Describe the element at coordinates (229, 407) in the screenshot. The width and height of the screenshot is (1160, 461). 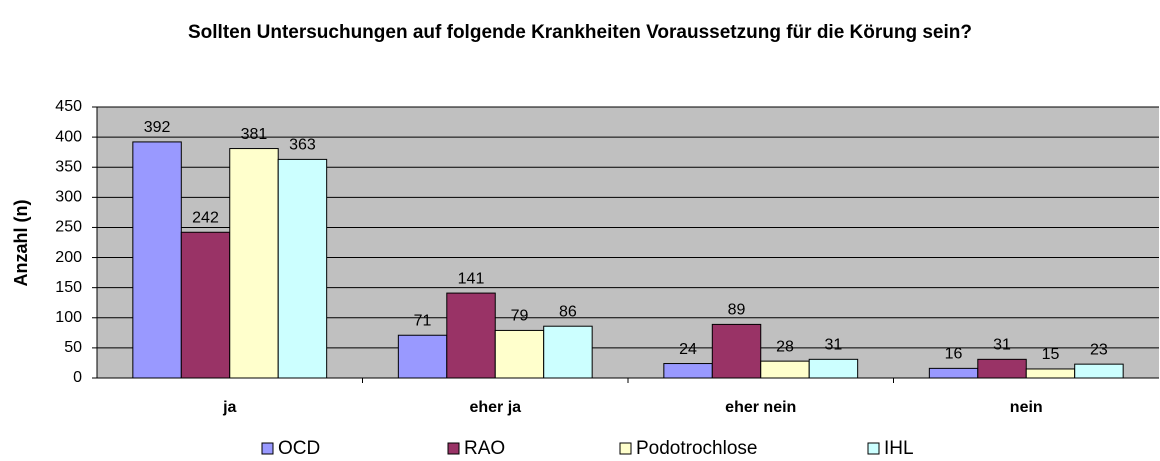
I see `x-tick-label: ja` at that location.